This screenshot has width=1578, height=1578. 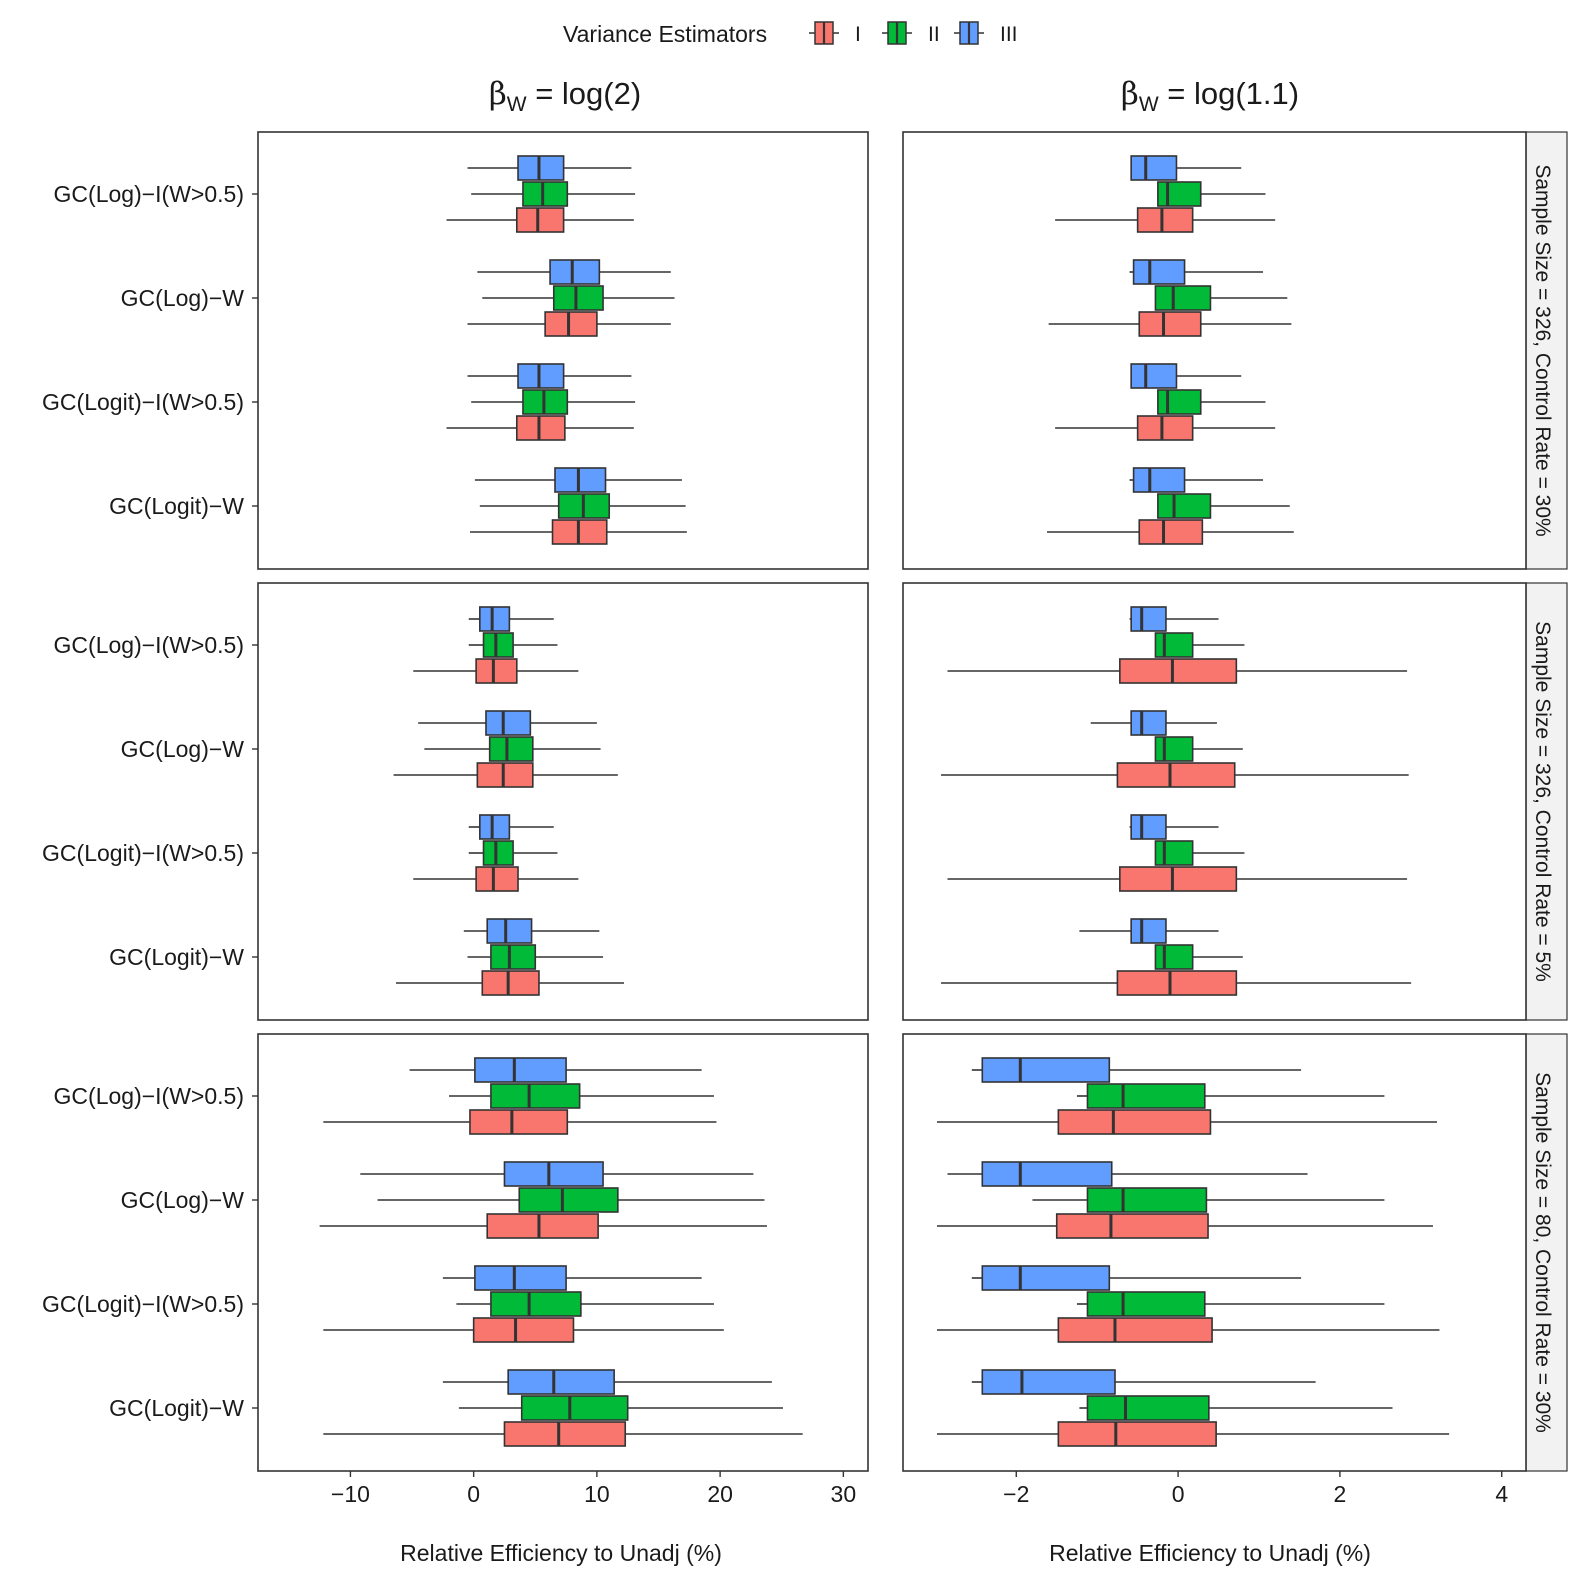 What do you see at coordinates (913, 33) in the screenshot?
I see `legend-keys: I II III` at bounding box center [913, 33].